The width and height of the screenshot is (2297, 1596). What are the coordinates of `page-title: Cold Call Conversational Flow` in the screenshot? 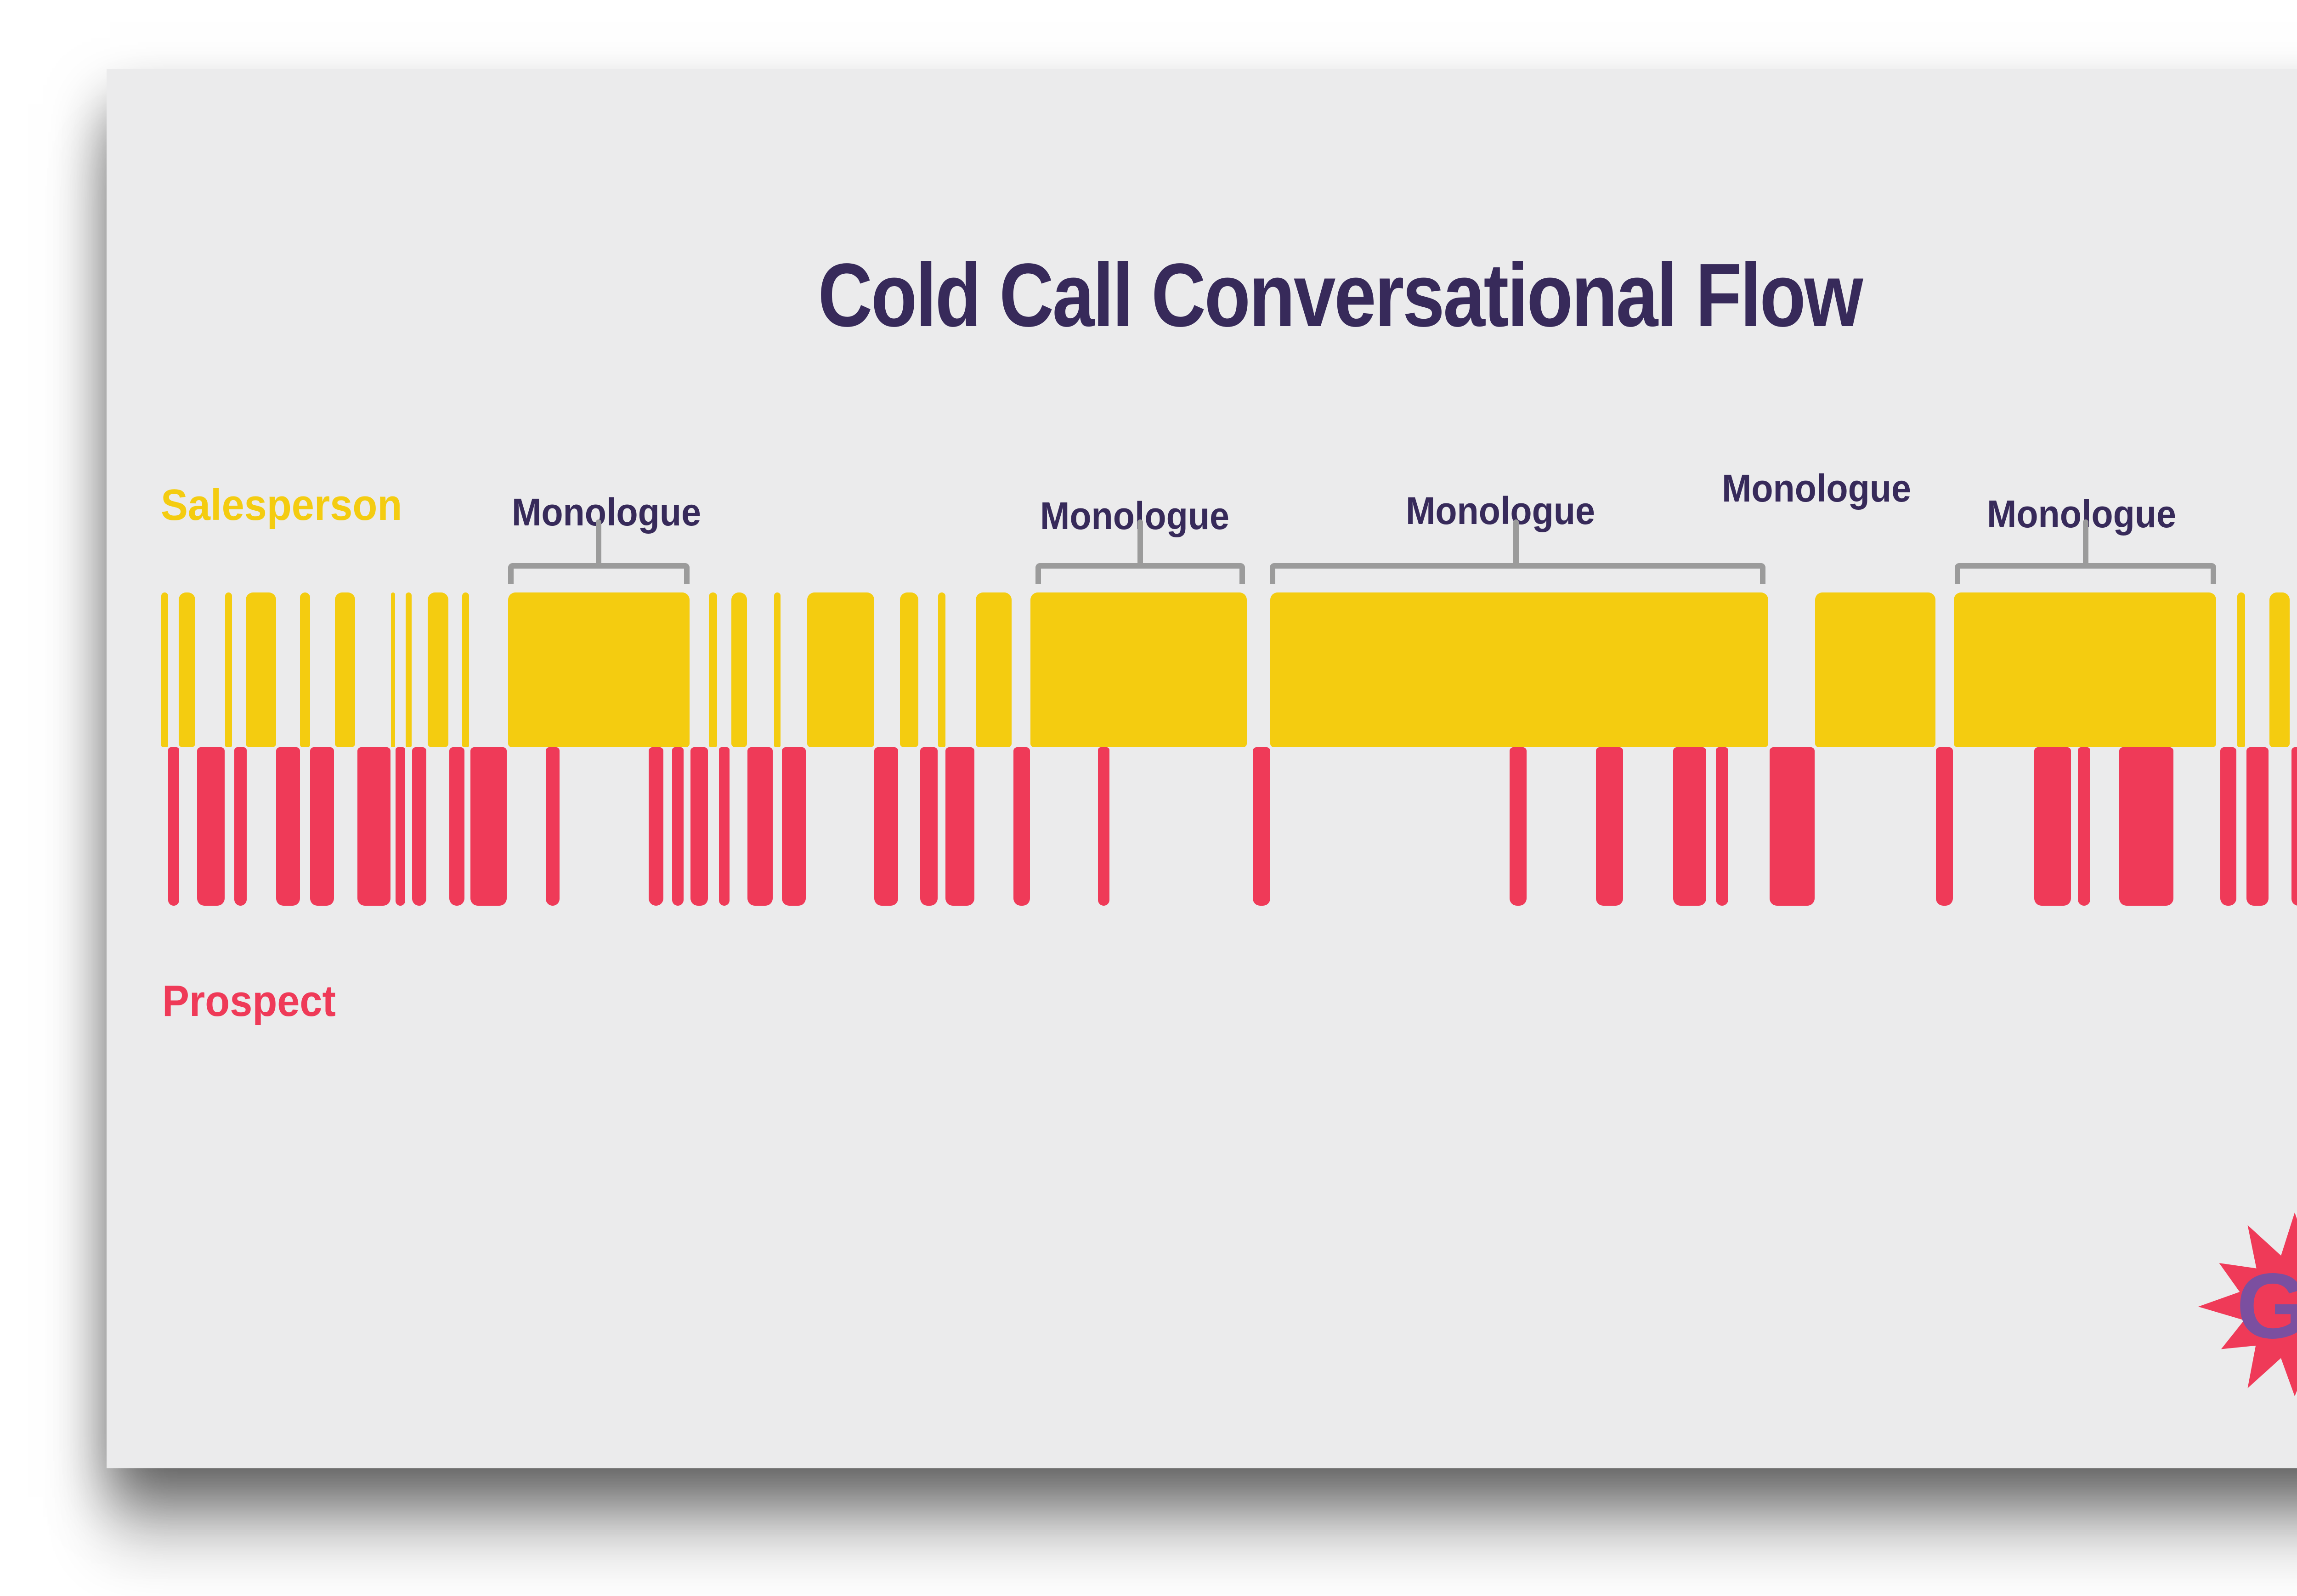 It's located at (1340, 295).